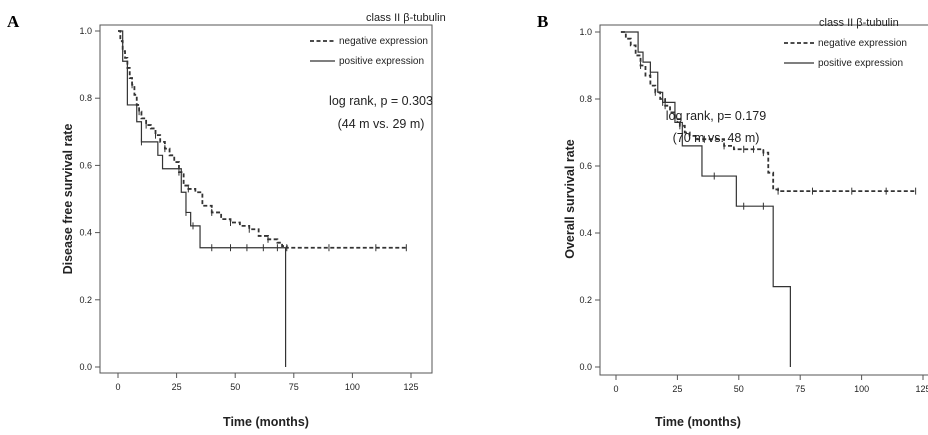 The image size is (928, 435). Describe the element at coordinates (85, 233) in the screenshot. I see `panel-a-y-tick-label: 0.4` at that location.